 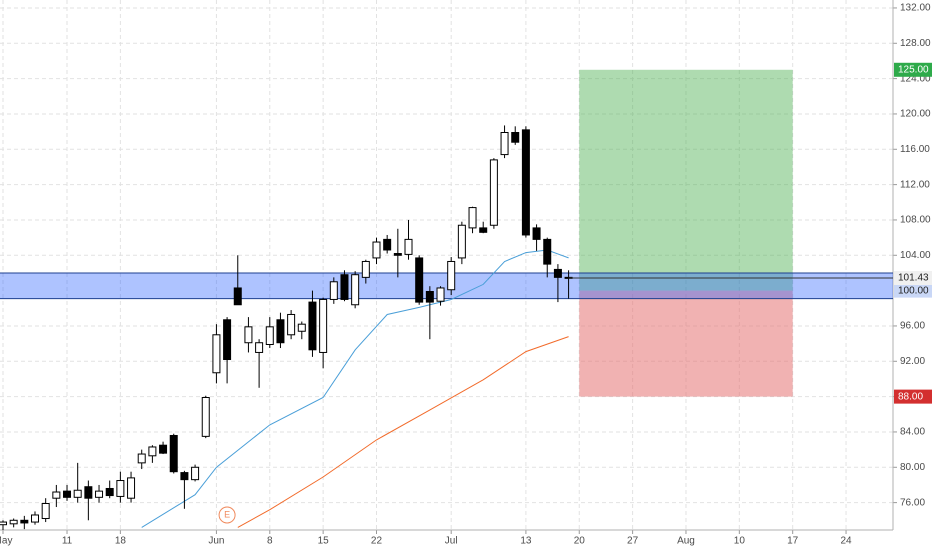 I want to click on x-tick-label: 27, so click(x=633, y=541).